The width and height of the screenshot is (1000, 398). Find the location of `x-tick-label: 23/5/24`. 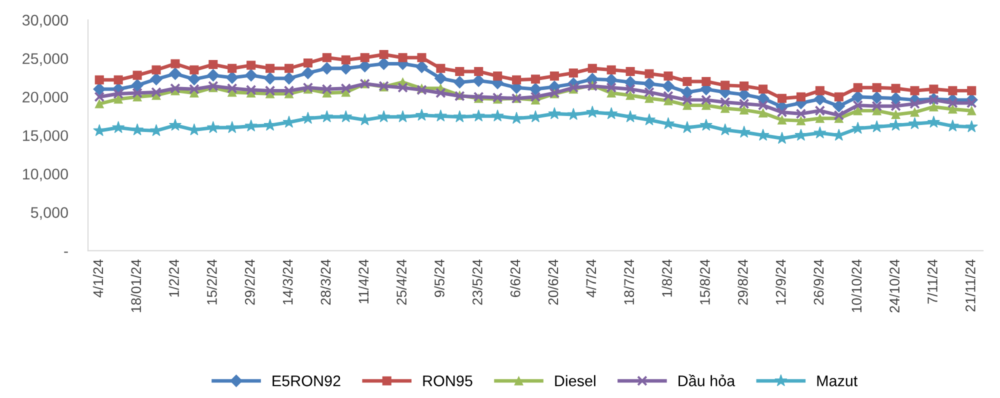

x-tick-label: 23/5/24 is located at coordinates (477, 282).